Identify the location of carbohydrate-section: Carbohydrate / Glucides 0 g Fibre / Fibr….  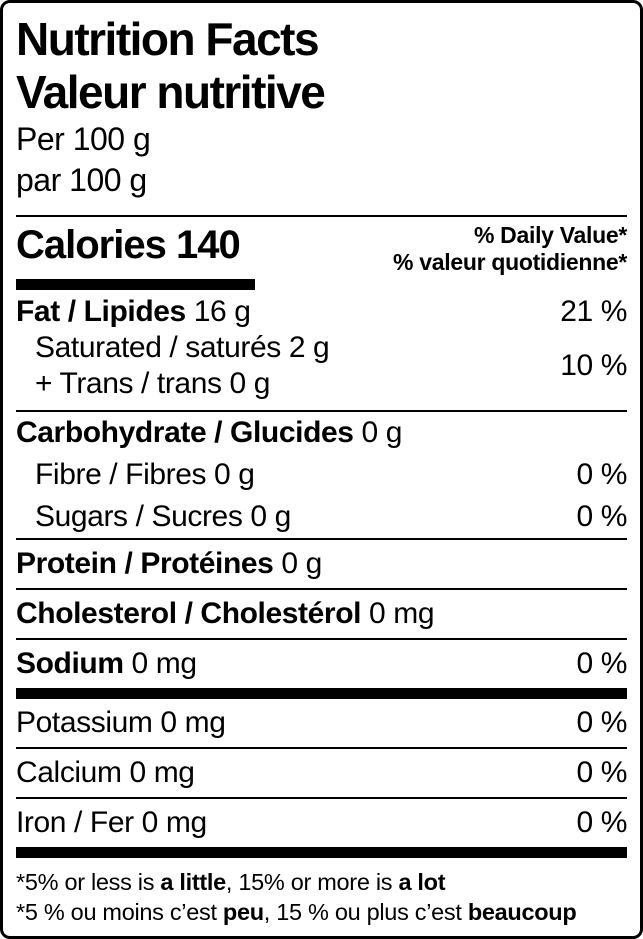
(321, 476).